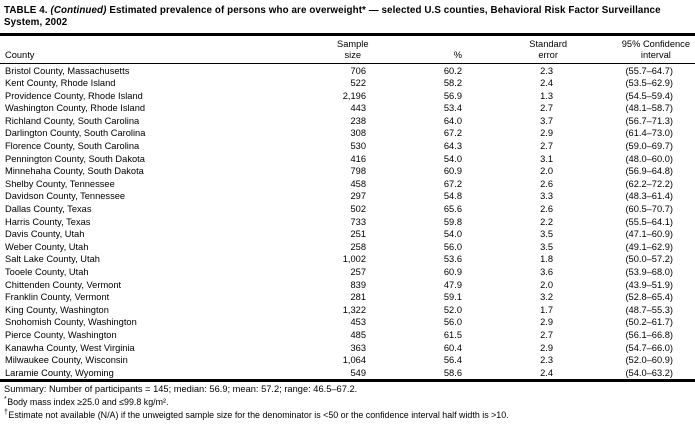 The width and height of the screenshot is (695, 426). Describe the element at coordinates (649, 347) in the screenshot. I see `cell-confidence-interval: (54.7–66.0)` at that location.